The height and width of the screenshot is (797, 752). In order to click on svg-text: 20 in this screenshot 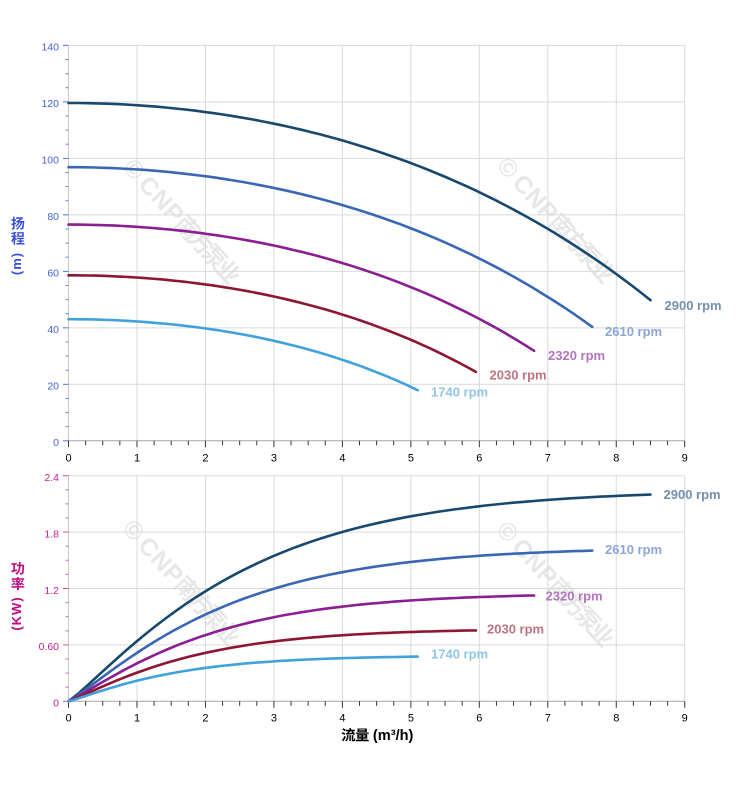, I will do `click(53, 387)`.